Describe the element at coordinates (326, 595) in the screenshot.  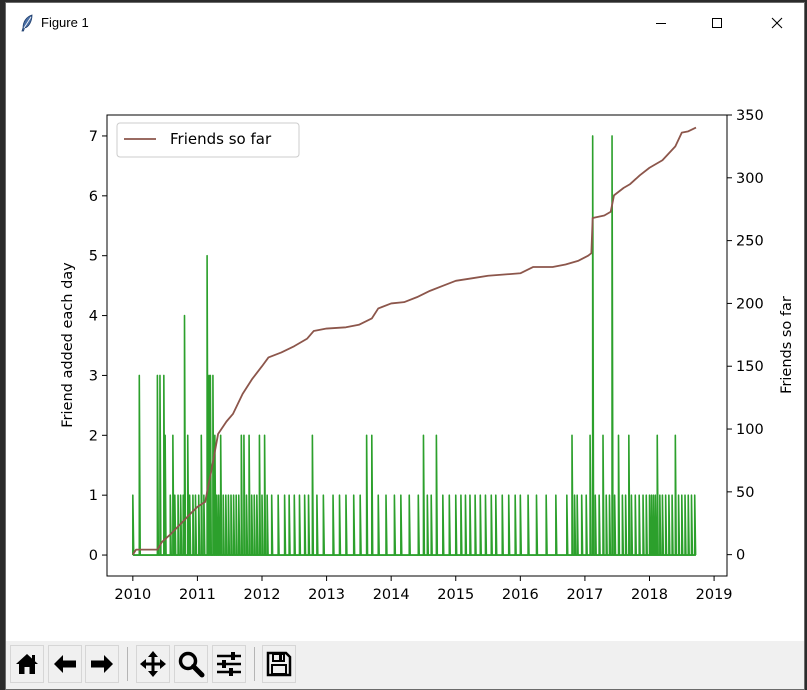
I see `x-tick-label: 2013` at that location.